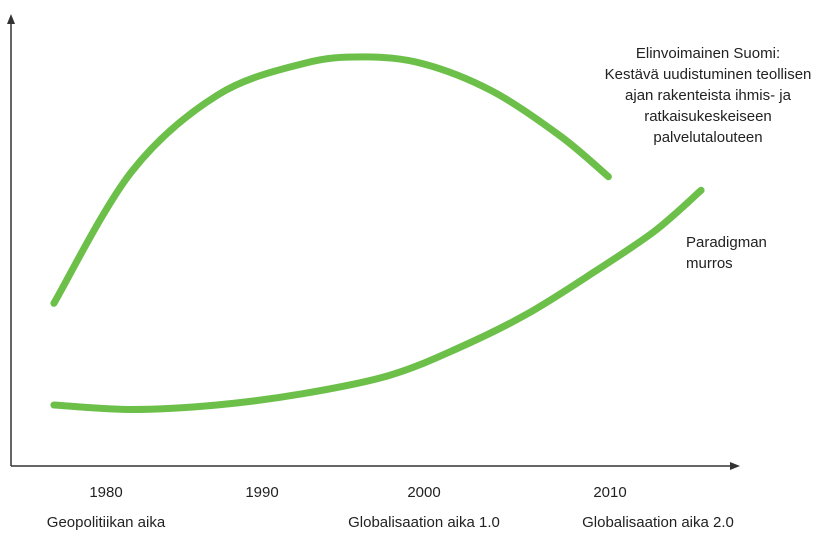  What do you see at coordinates (735, 466) in the screenshot?
I see `x-axis-arrowhead` at bounding box center [735, 466].